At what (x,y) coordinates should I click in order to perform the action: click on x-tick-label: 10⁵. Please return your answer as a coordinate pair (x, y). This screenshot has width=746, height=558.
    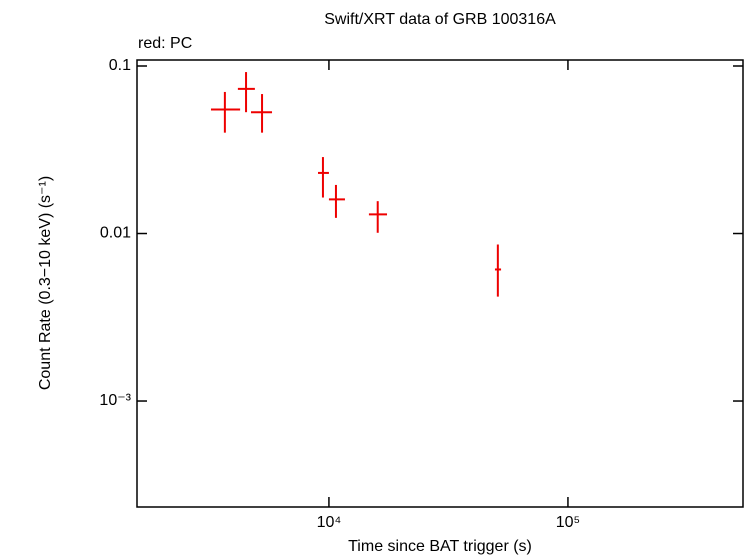
    Looking at the image, I should click on (568, 522).